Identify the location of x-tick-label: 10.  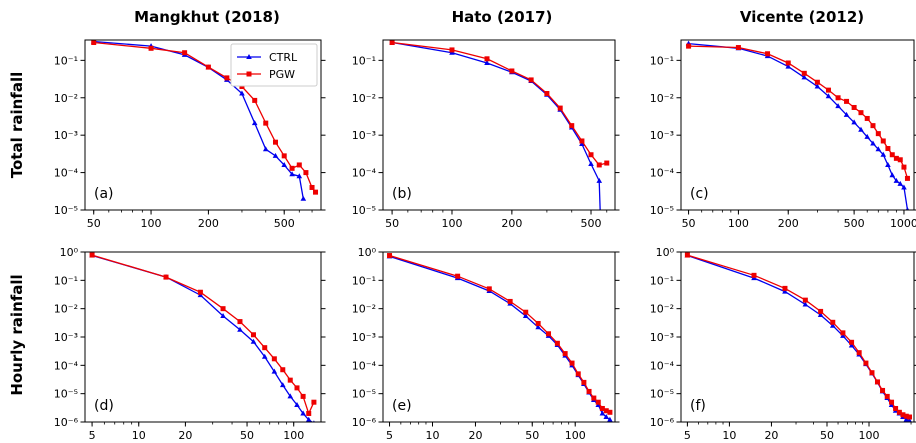
(139, 435).